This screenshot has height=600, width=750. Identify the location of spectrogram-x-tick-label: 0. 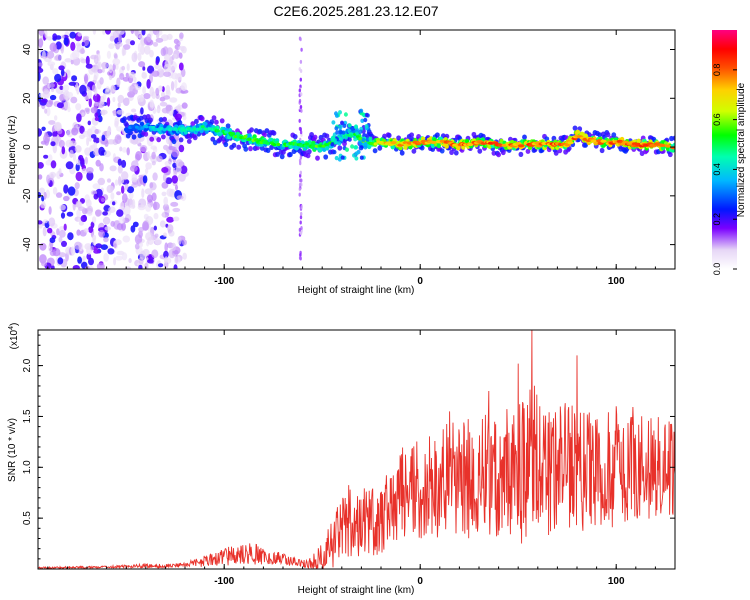
(420, 281).